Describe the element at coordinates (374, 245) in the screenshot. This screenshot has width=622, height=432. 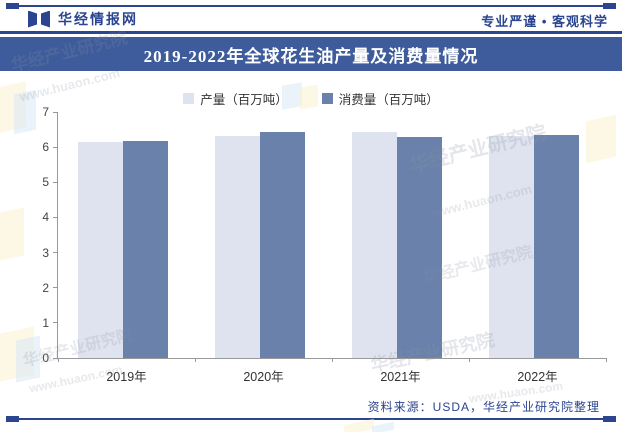
I see `bar-产量（百万吨）-2021年` at that location.